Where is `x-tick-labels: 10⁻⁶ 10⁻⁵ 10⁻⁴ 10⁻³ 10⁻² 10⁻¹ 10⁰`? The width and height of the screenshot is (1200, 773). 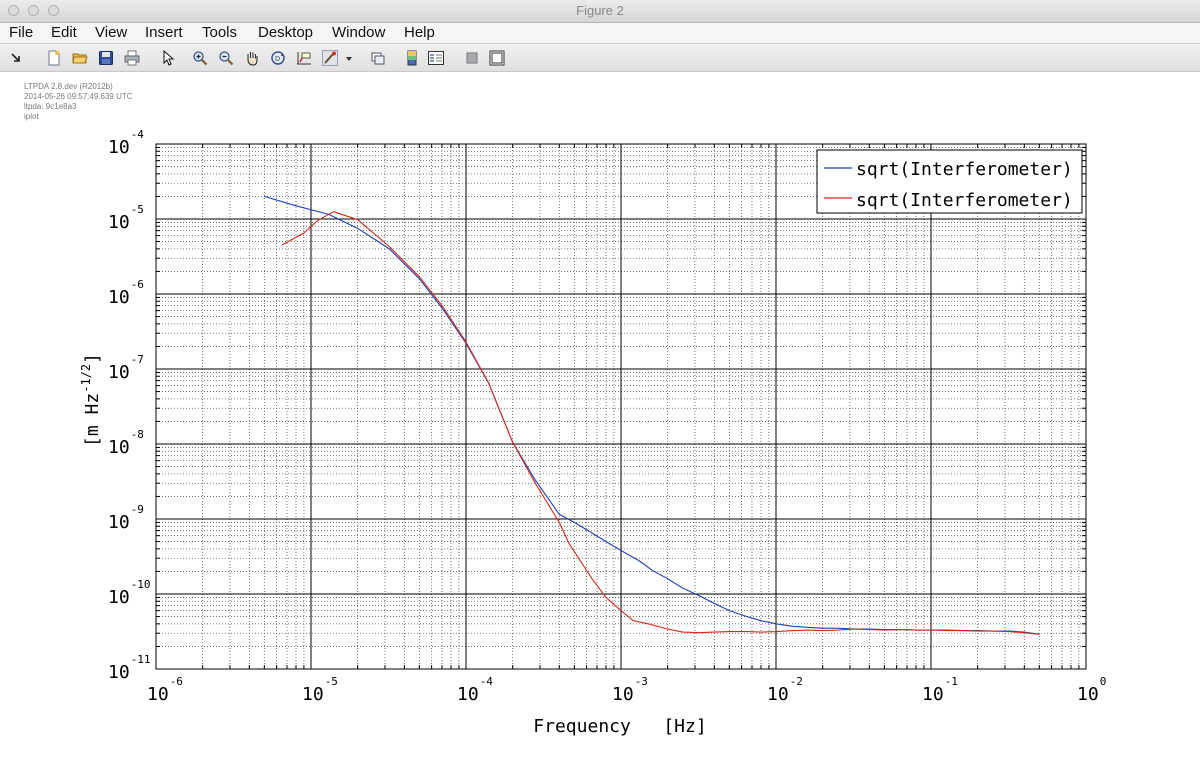
x-tick-labels: 10⁻⁶ 10⁻⁵ 10⁻⁴ 10⁻³ 10⁻² 10⁻¹ 10⁰ is located at coordinates (626, 690).